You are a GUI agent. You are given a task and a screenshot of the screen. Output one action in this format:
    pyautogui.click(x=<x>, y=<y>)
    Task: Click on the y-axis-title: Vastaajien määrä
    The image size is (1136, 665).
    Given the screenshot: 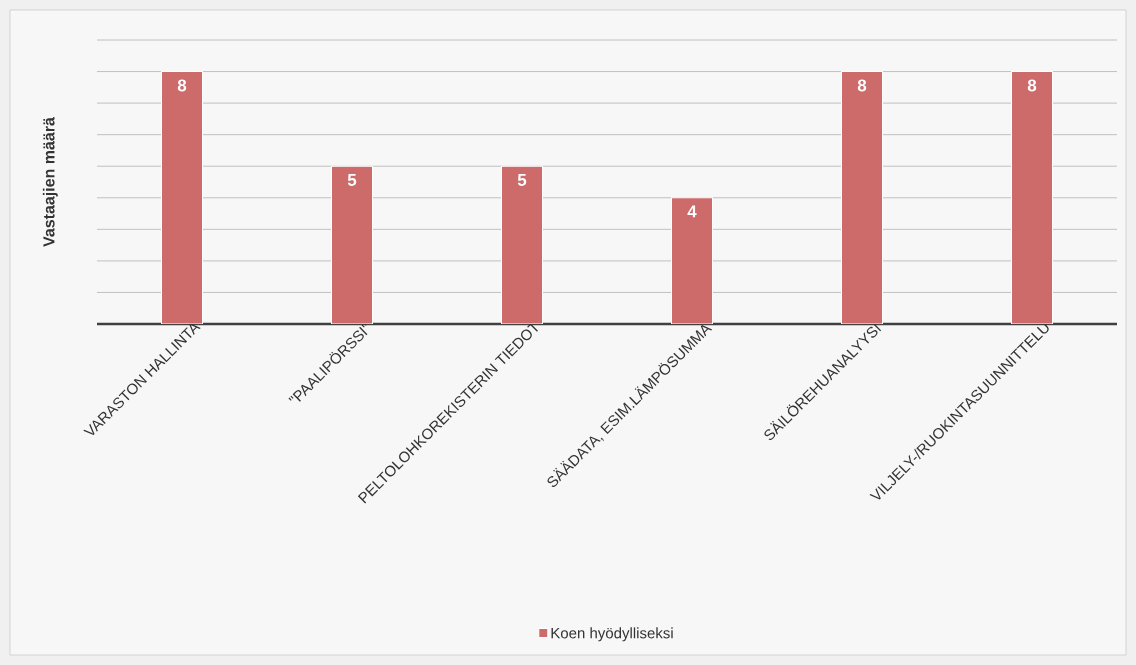 What is the action you would take?
    pyautogui.click(x=50, y=182)
    